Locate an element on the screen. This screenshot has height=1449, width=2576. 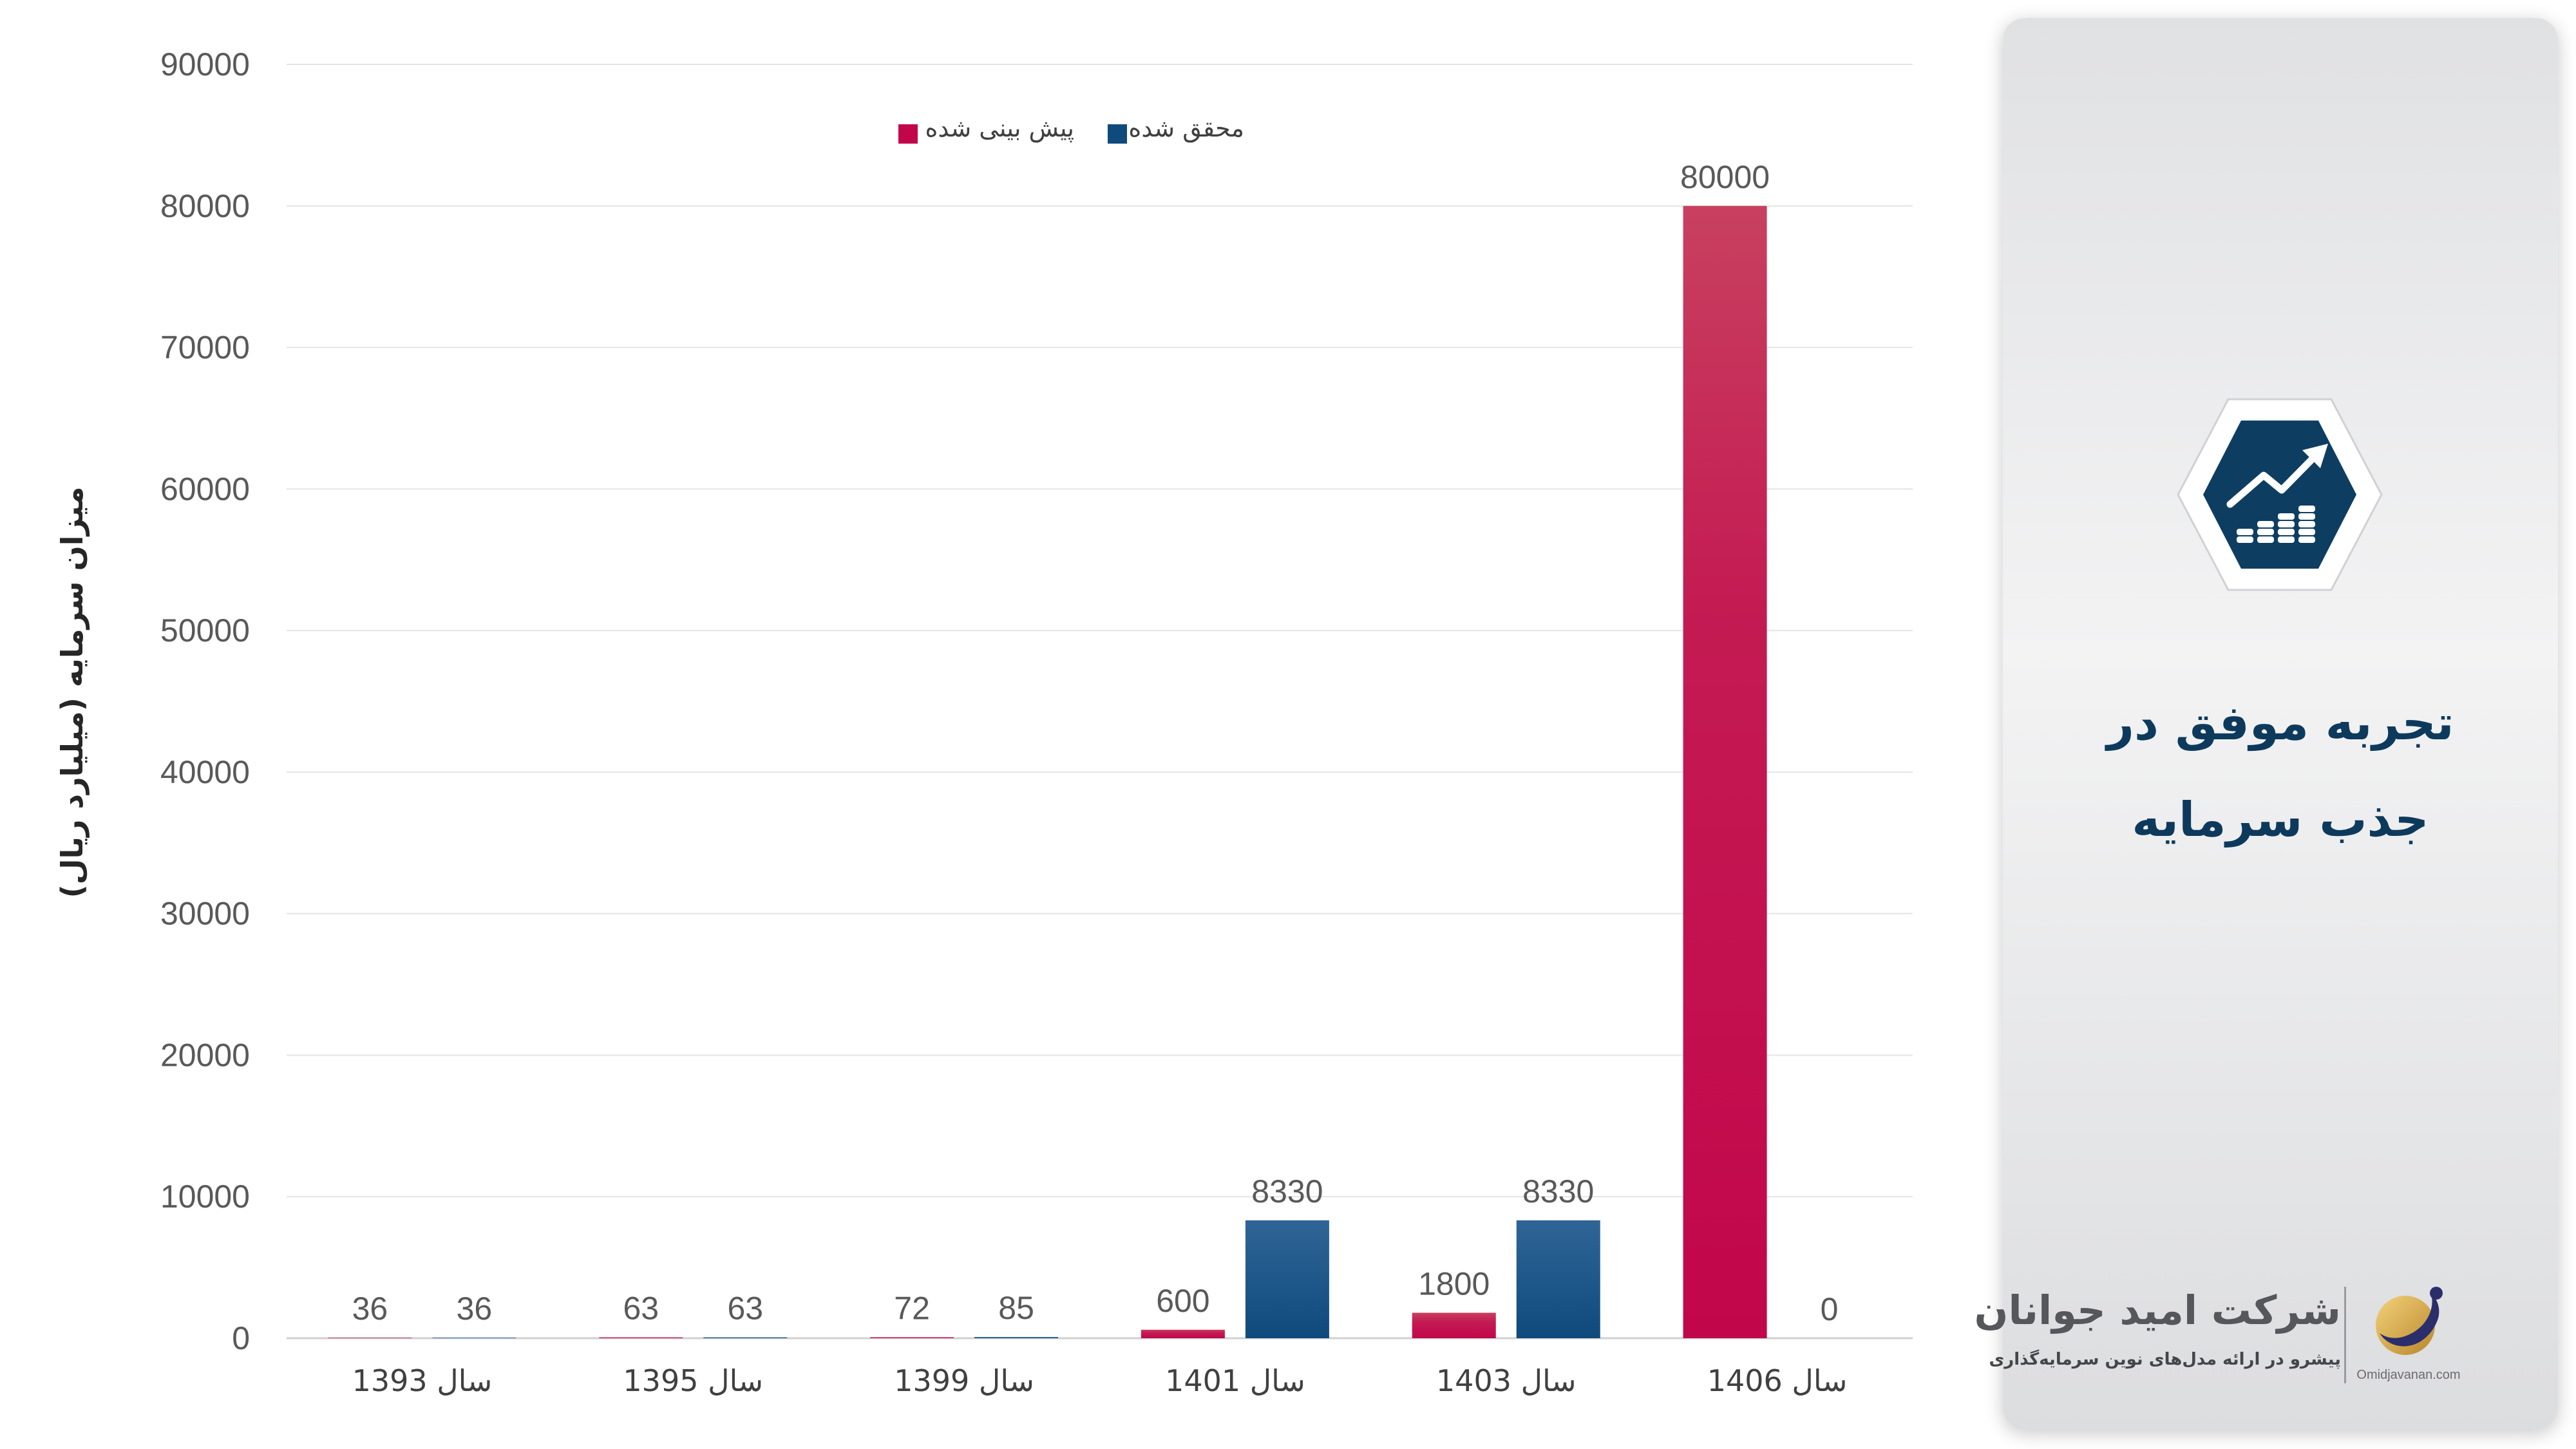
legend-label: پیش بینی شده is located at coordinates (1000, 128).